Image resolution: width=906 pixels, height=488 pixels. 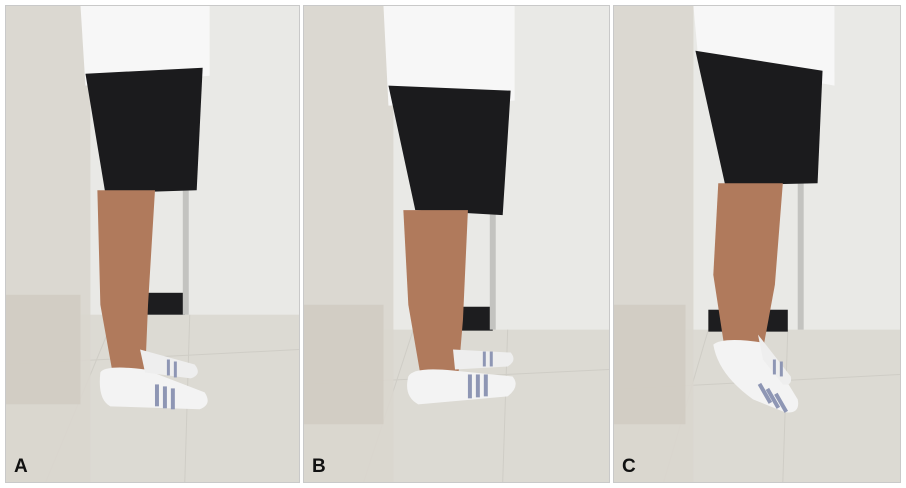 What do you see at coordinates (21, 466) in the screenshot?
I see `panel-label-a: A` at bounding box center [21, 466].